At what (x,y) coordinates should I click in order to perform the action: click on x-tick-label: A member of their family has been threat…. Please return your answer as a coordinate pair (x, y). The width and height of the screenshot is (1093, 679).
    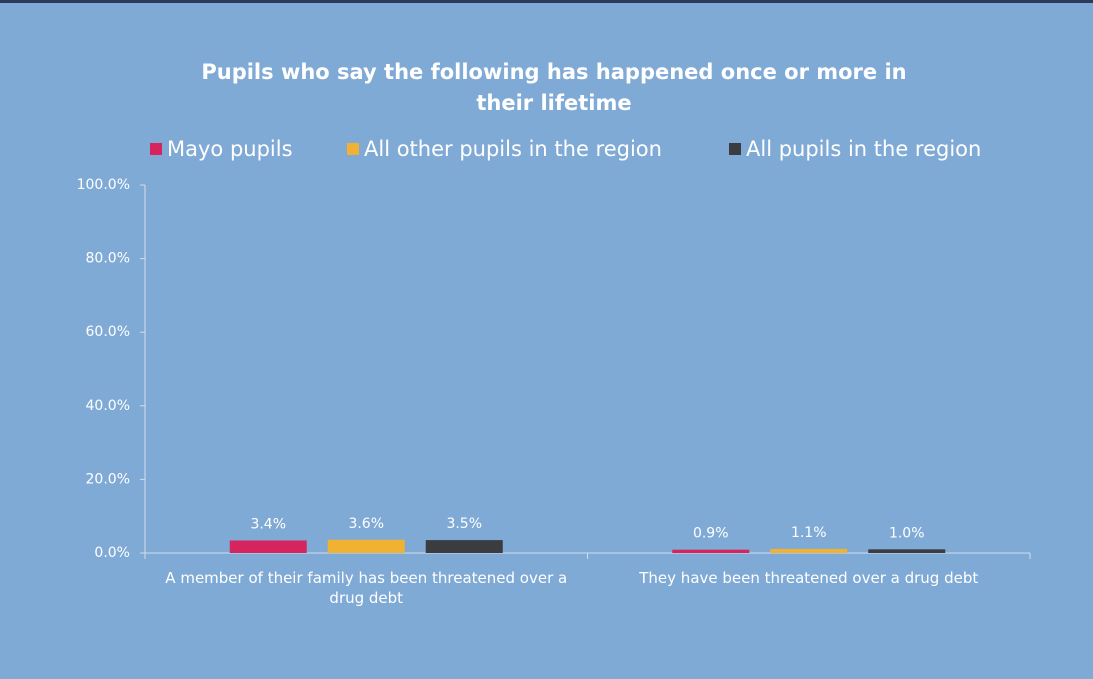
    Looking at the image, I should click on (366, 588).